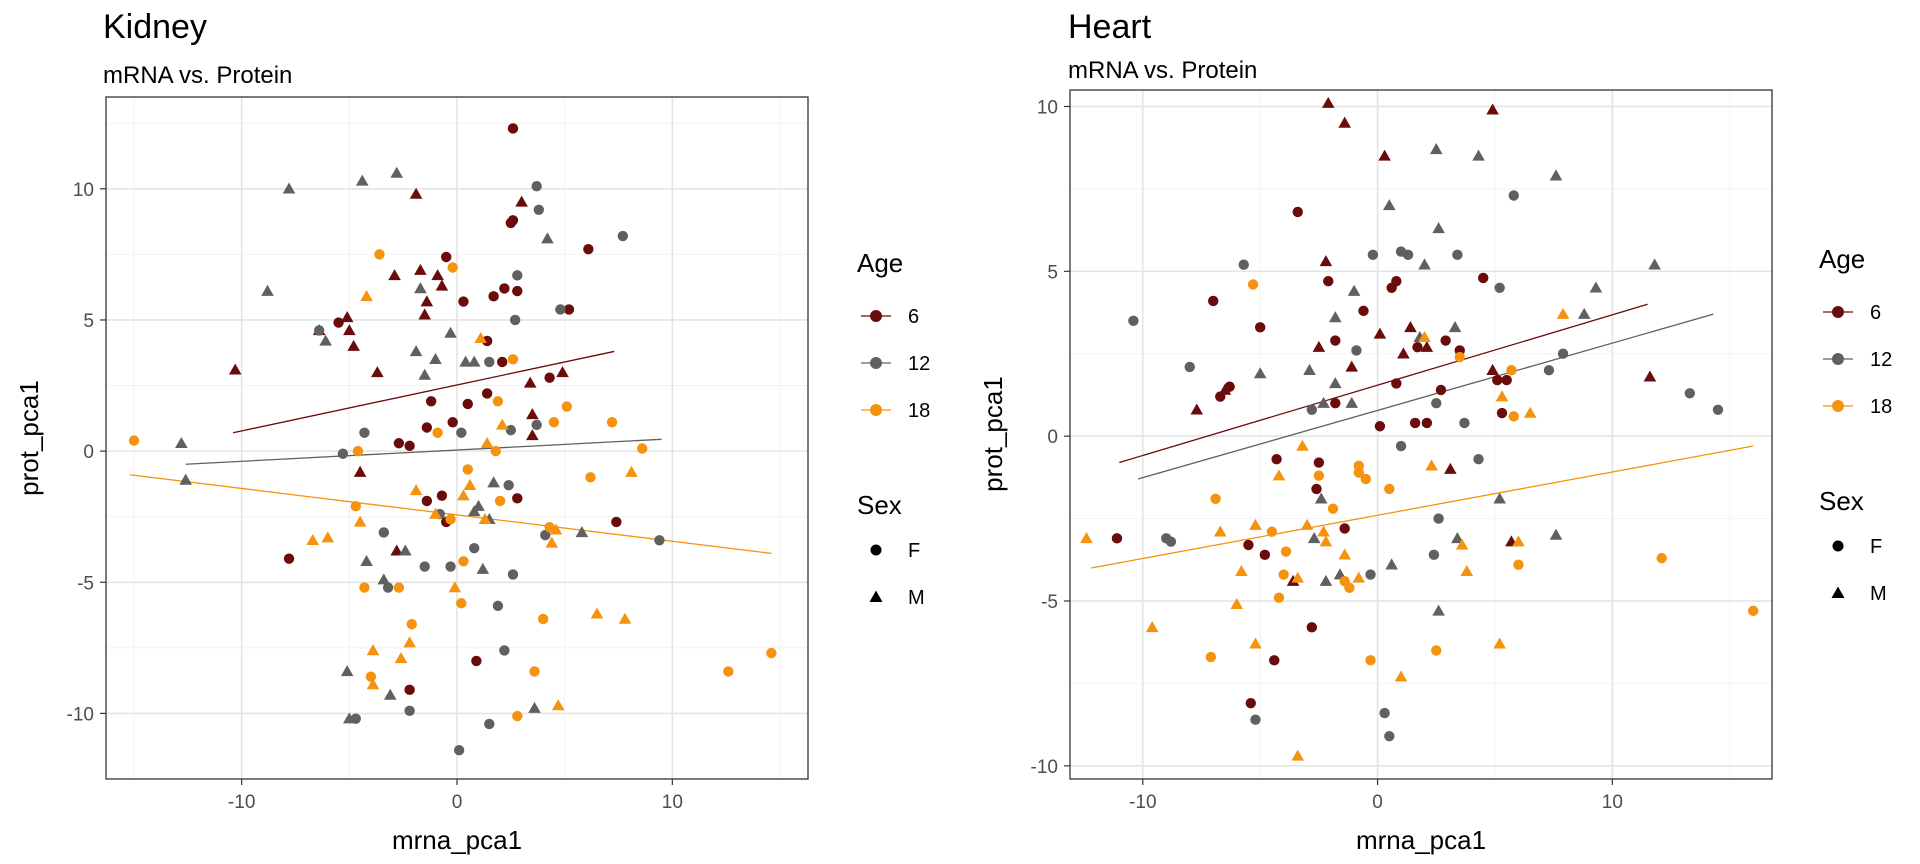  I want to click on x-tick-label: 10, so click(672, 802).